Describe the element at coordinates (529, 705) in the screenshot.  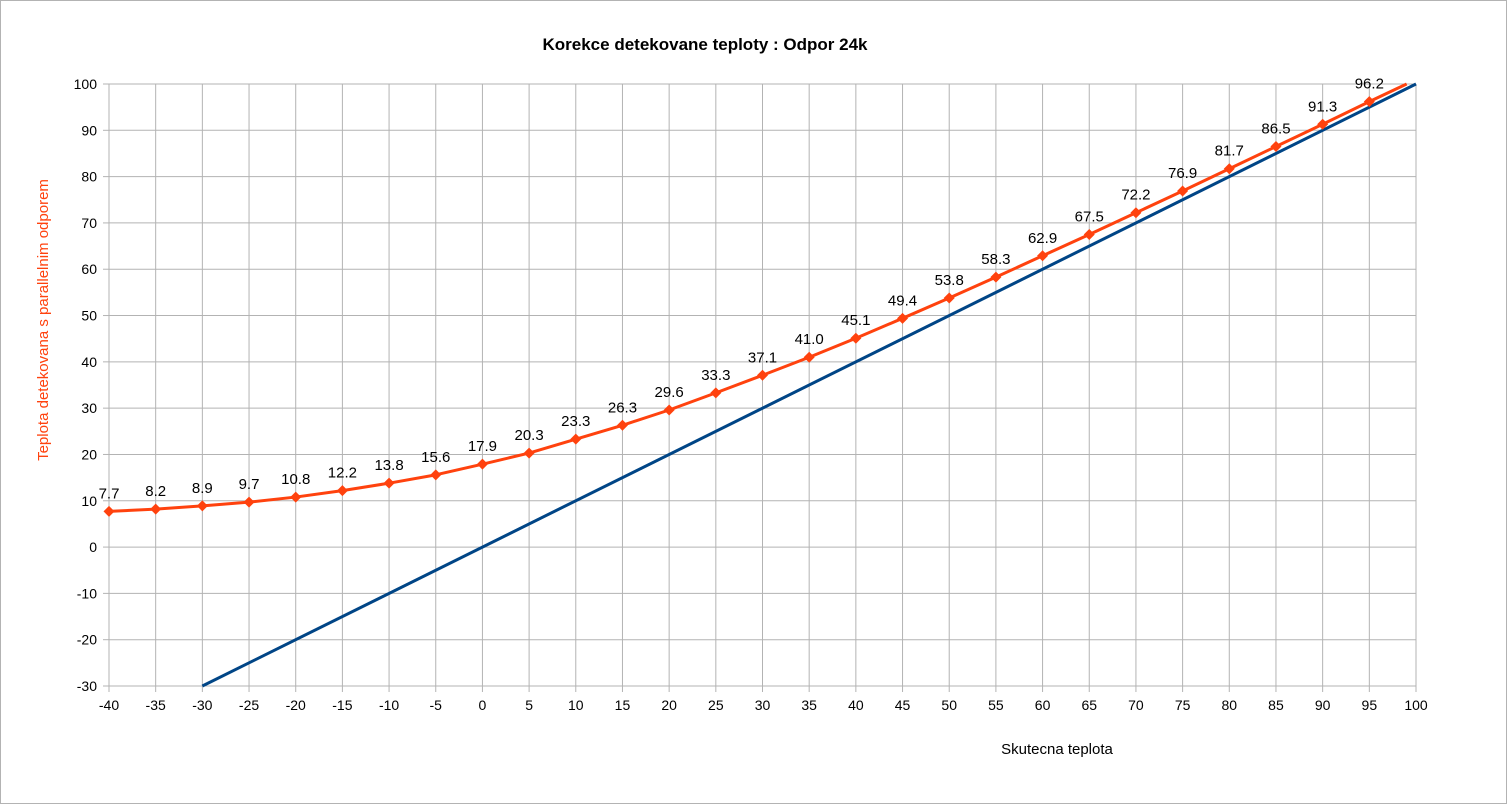
I see `x-tick-label: 5` at that location.